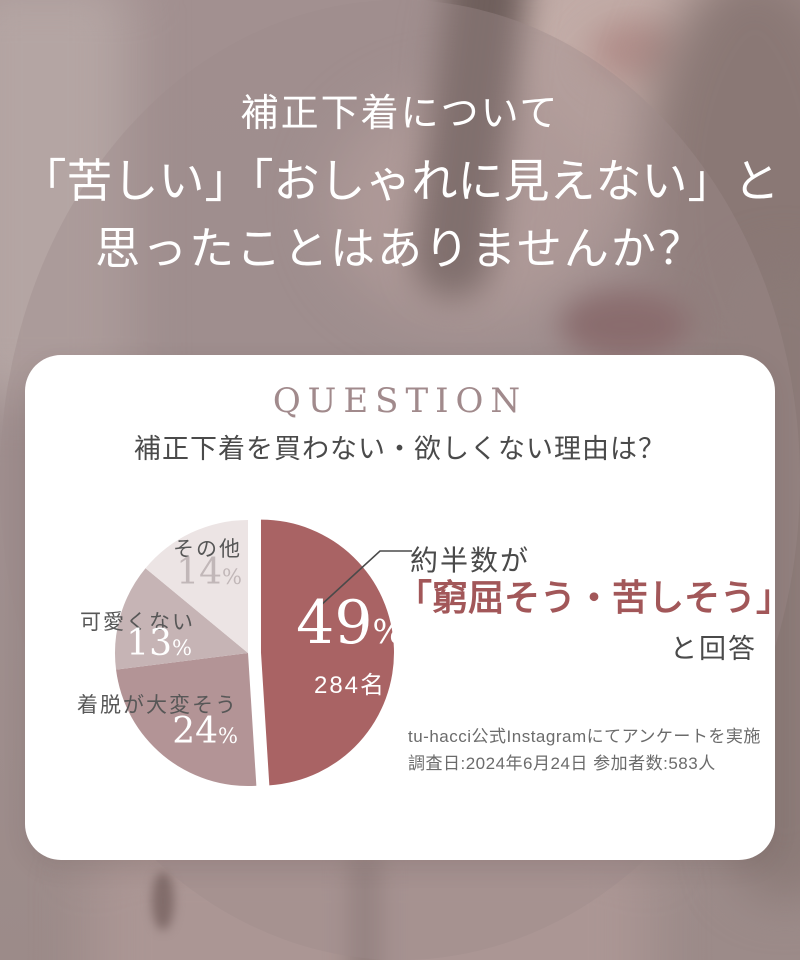 The width and height of the screenshot is (800, 960). What do you see at coordinates (350, 685) in the screenshot?
I see `pie-main-count: 284名` at bounding box center [350, 685].